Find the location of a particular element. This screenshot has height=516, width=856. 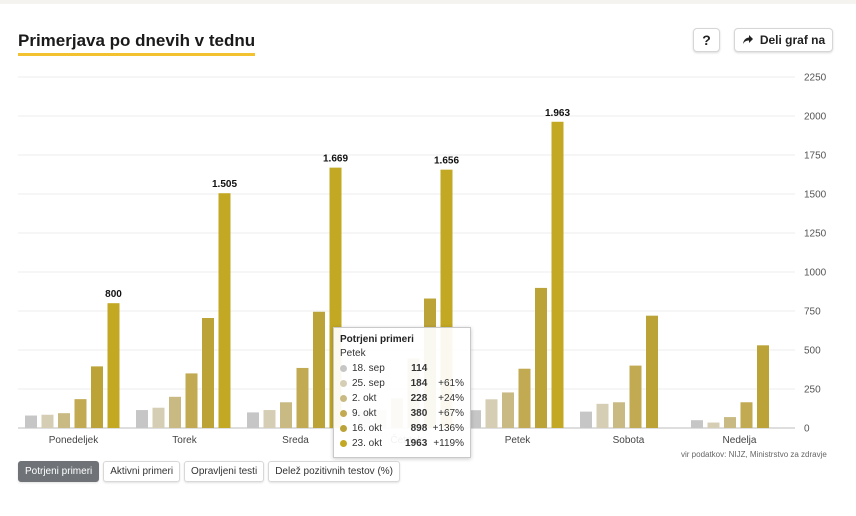

data-label: 1.669 is located at coordinates (335, 159).